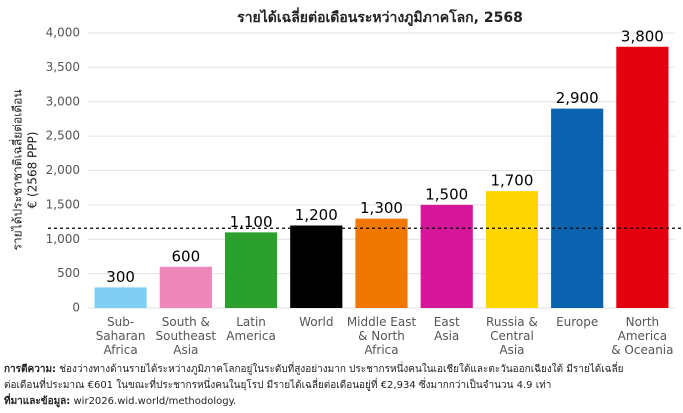  Describe the element at coordinates (316, 215) in the screenshot. I see `value-label: 1,200` at that location.